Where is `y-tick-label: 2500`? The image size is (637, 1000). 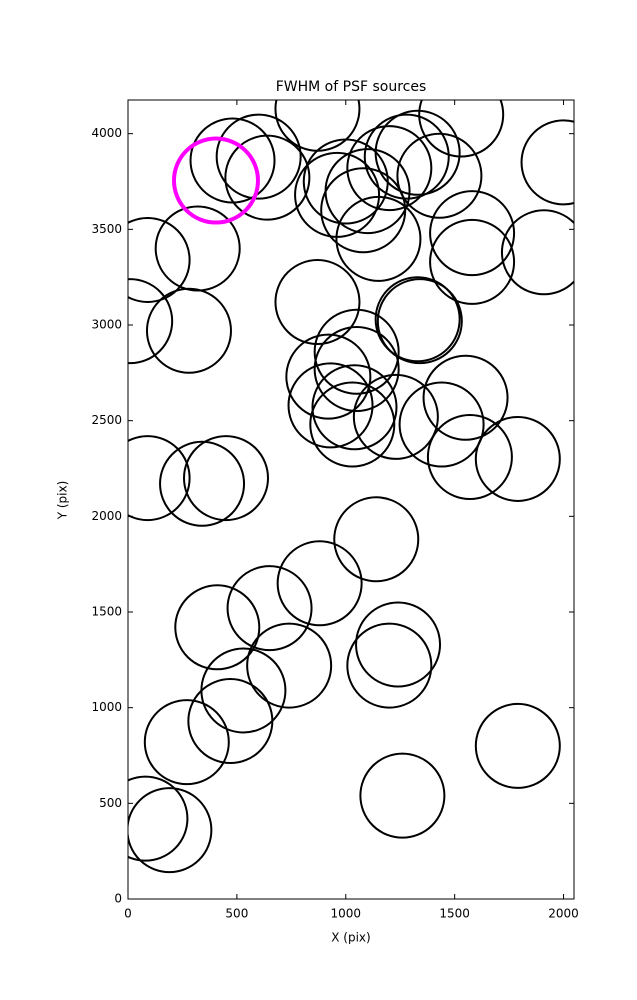
y-tick-label: 2500 is located at coordinates (106, 420).